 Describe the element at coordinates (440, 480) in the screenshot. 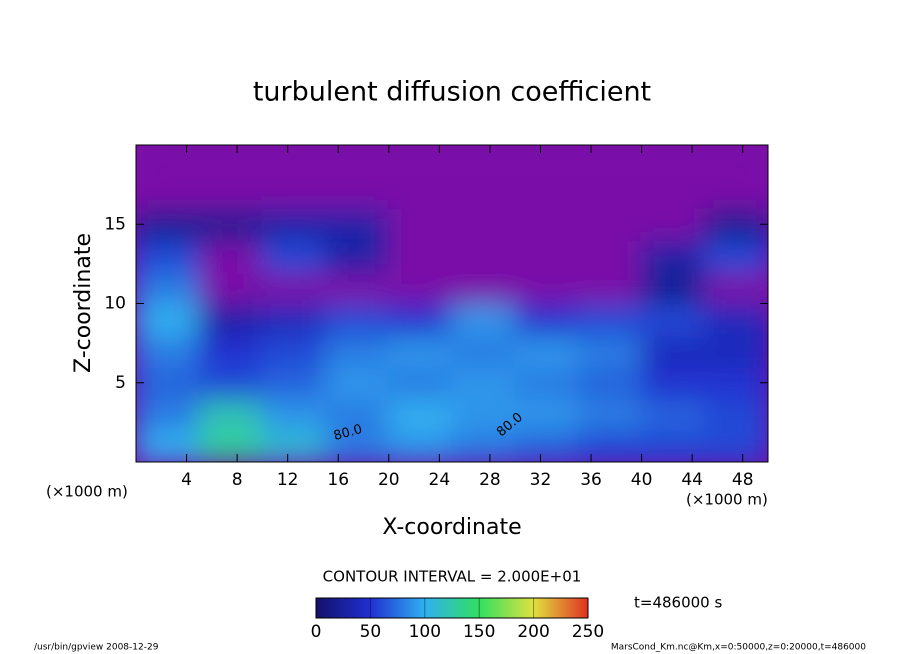

I see `x-tick-label: 24` at that location.